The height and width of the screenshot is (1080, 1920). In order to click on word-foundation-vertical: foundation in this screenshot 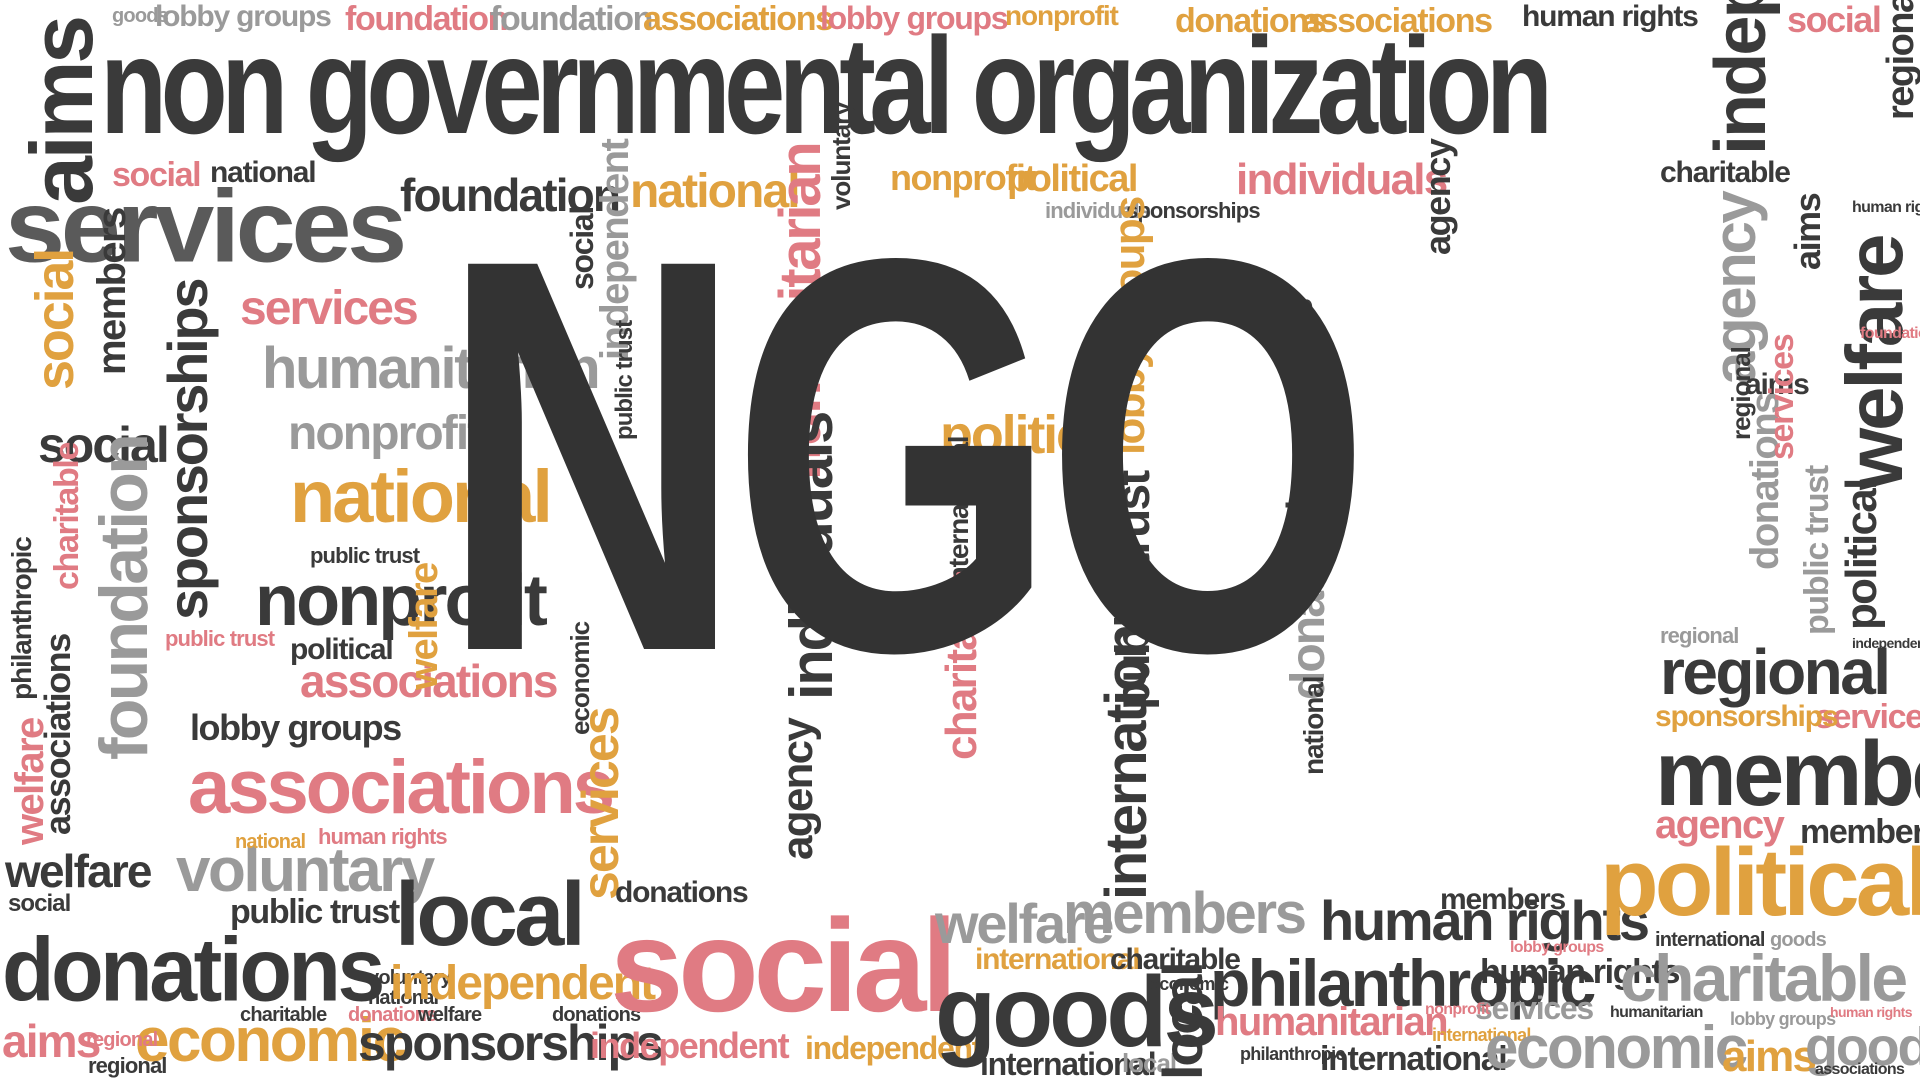, I will do `click(124, 597)`.